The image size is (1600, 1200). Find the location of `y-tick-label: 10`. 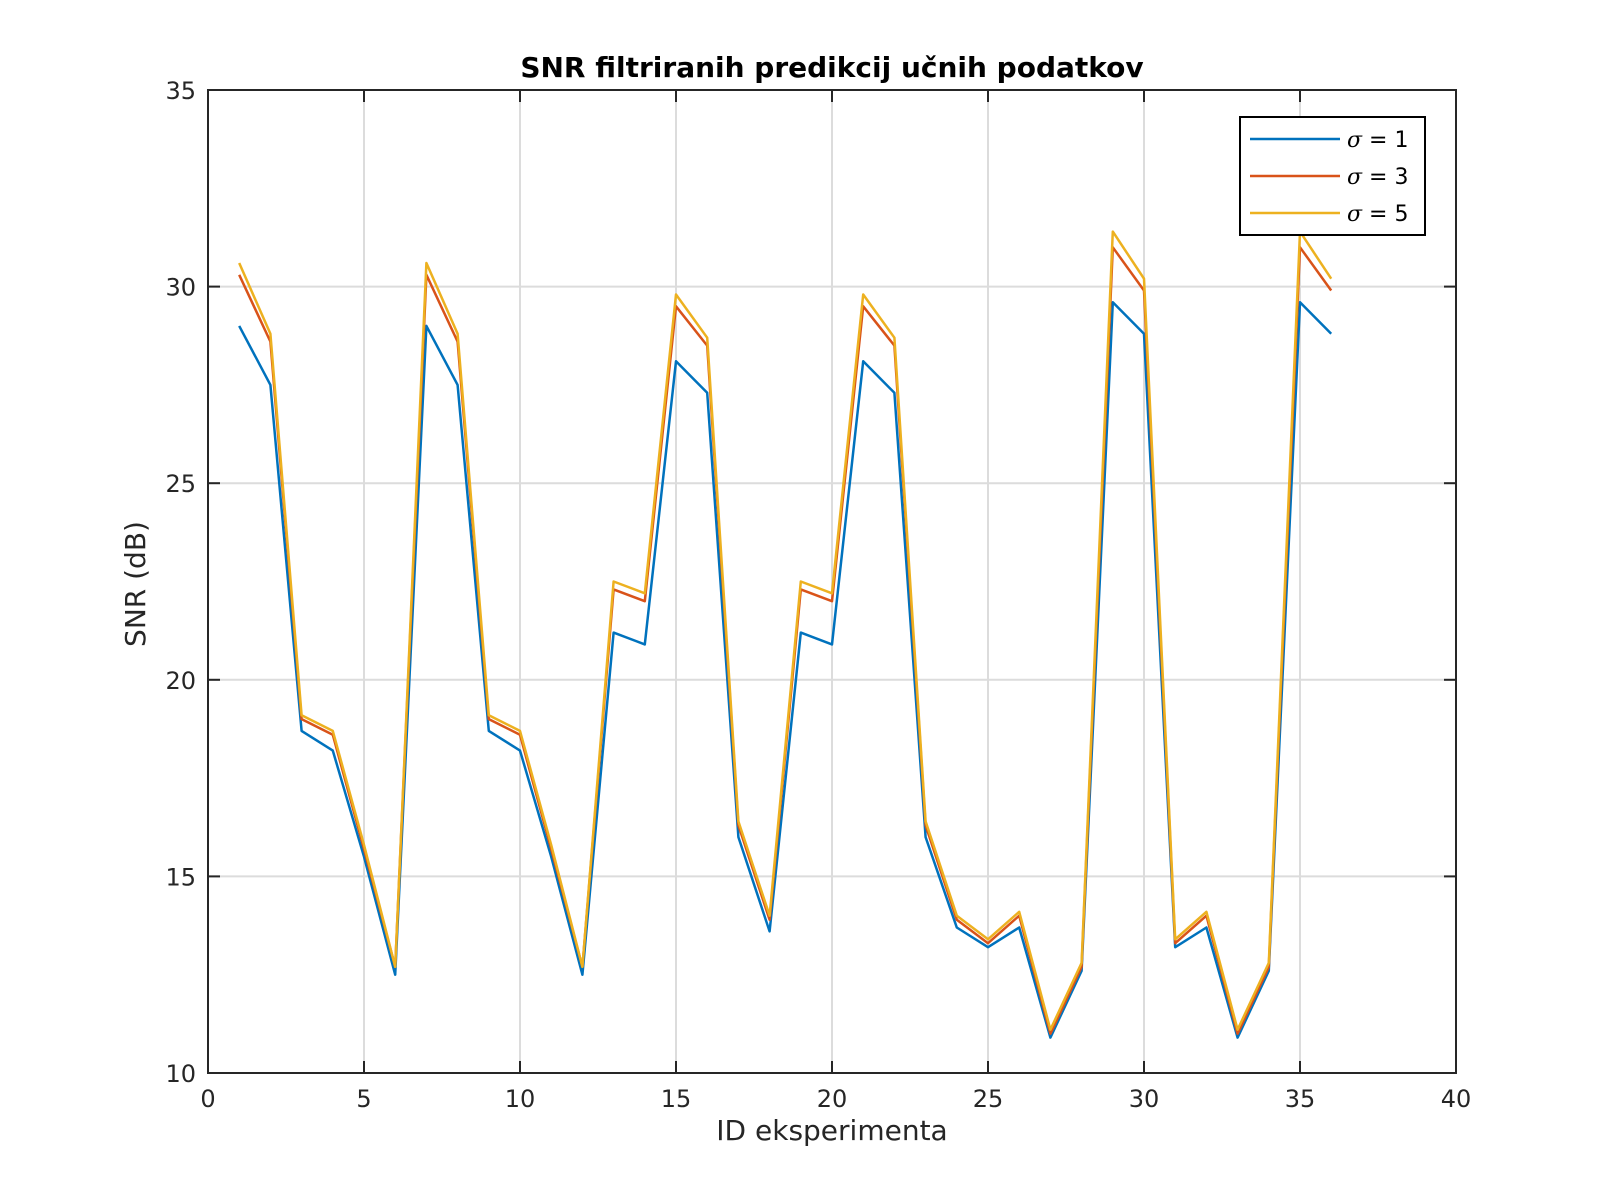

y-tick-label: 10 is located at coordinates (180, 1074).